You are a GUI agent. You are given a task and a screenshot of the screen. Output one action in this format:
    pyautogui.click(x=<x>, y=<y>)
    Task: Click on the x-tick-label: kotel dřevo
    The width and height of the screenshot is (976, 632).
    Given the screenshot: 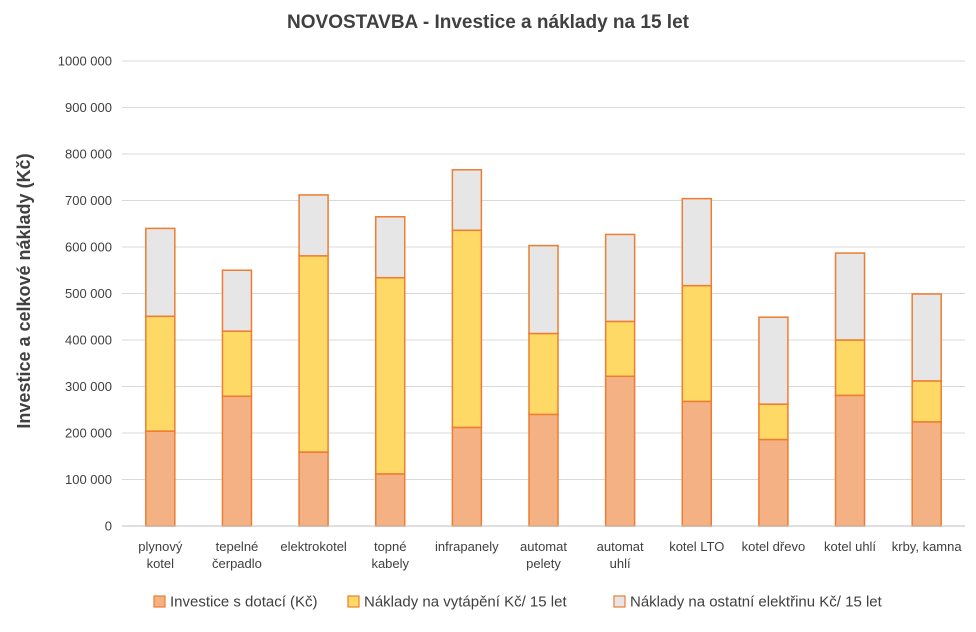 What is the action you would take?
    pyautogui.click(x=774, y=546)
    